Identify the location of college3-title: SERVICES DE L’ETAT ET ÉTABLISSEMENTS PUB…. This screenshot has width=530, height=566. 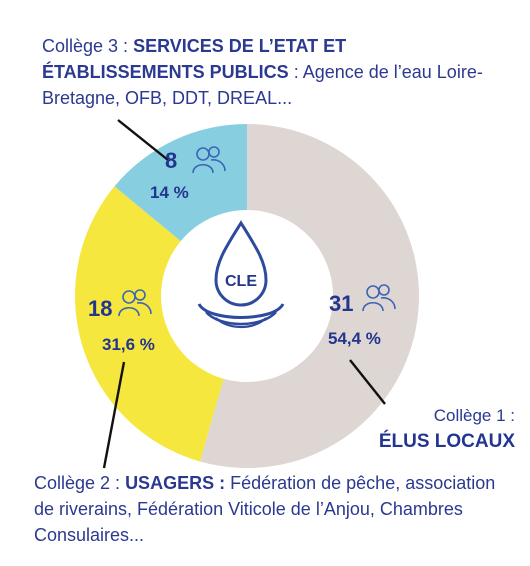
(194, 59).